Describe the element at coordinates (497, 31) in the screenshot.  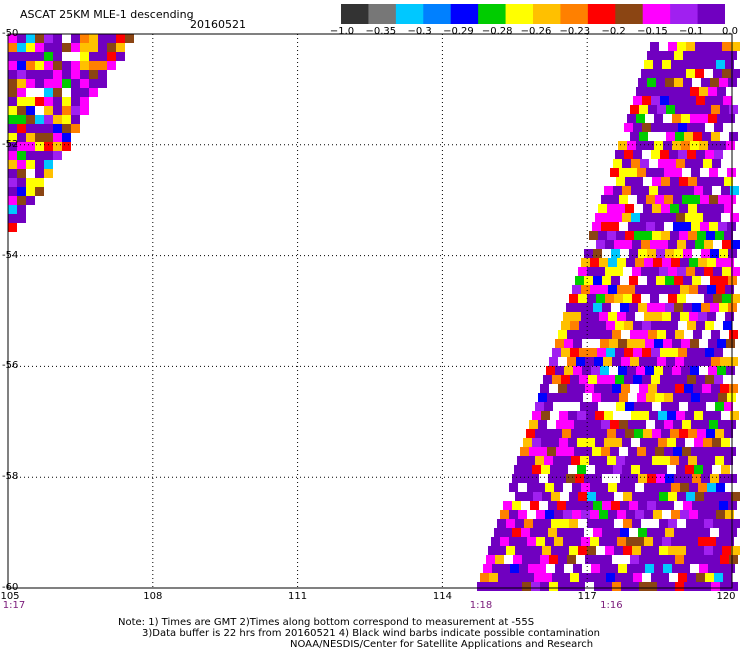
I see `legend-label: −0.28` at that location.